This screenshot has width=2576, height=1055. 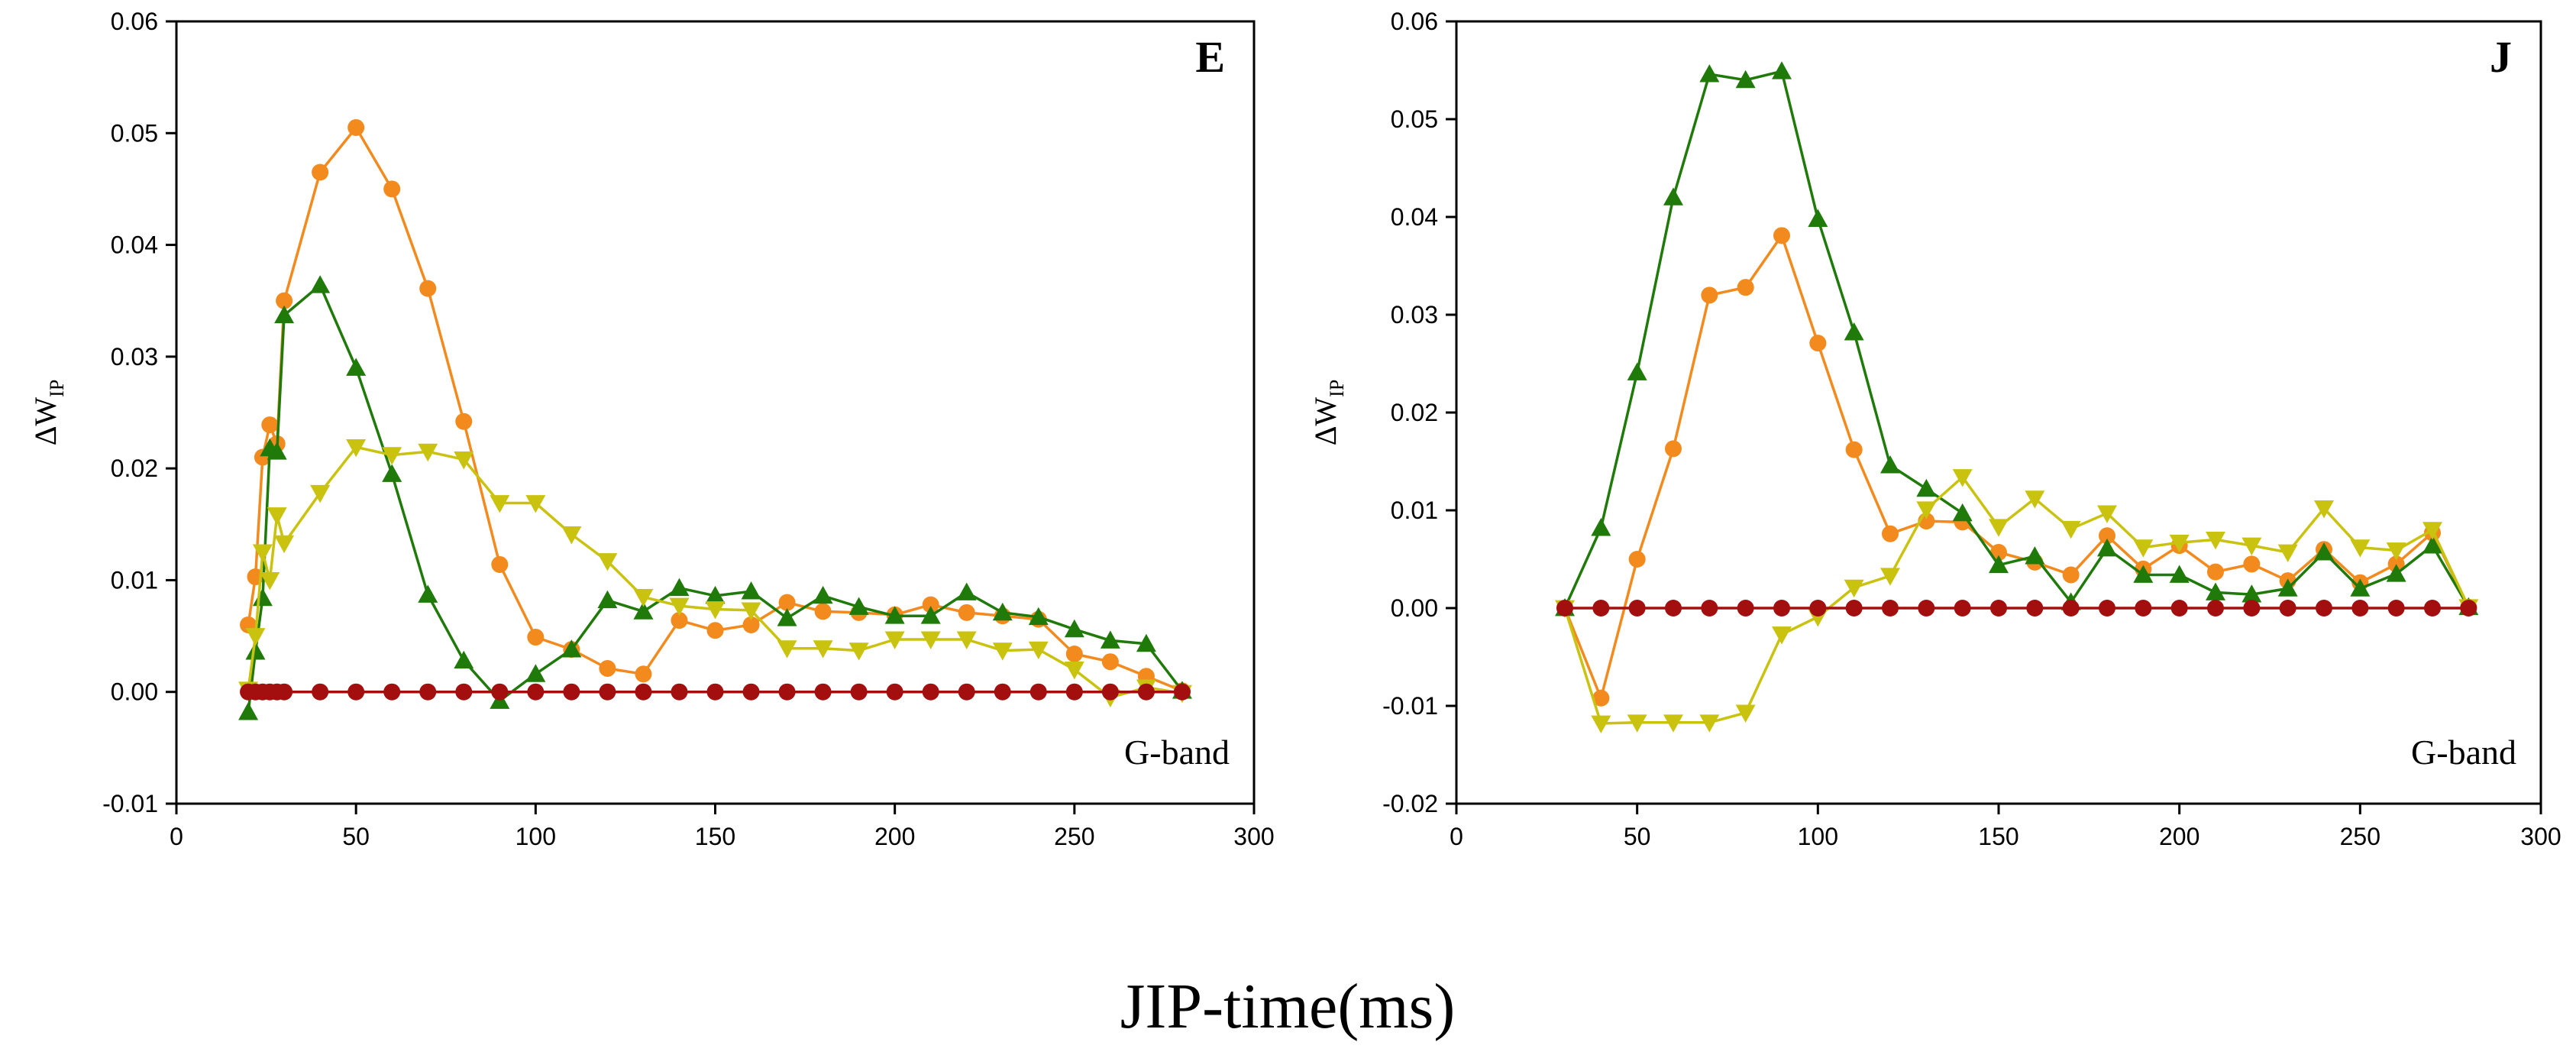 What do you see at coordinates (536, 837) in the screenshot?
I see `x-tick-label: 100` at bounding box center [536, 837].